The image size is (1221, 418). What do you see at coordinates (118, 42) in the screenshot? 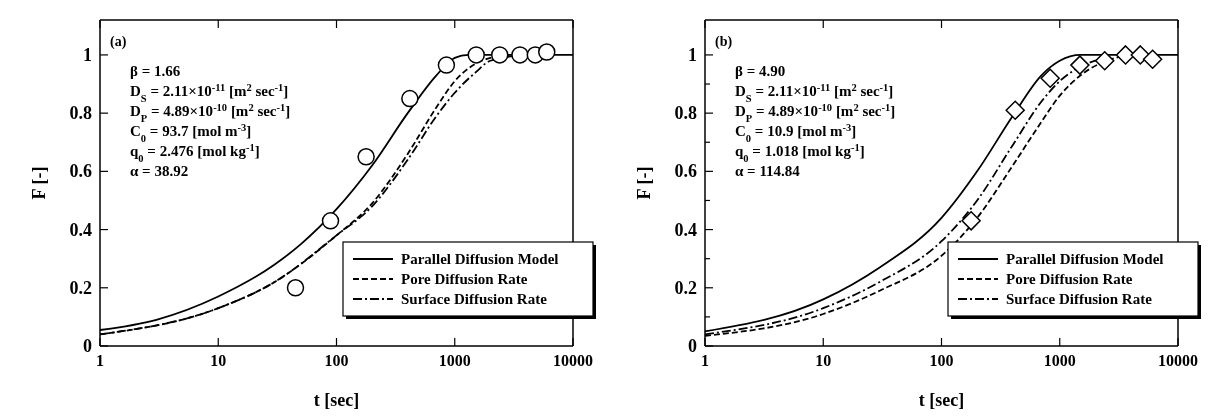
I see `annotation: (a)` at bounding box center [118, 42].